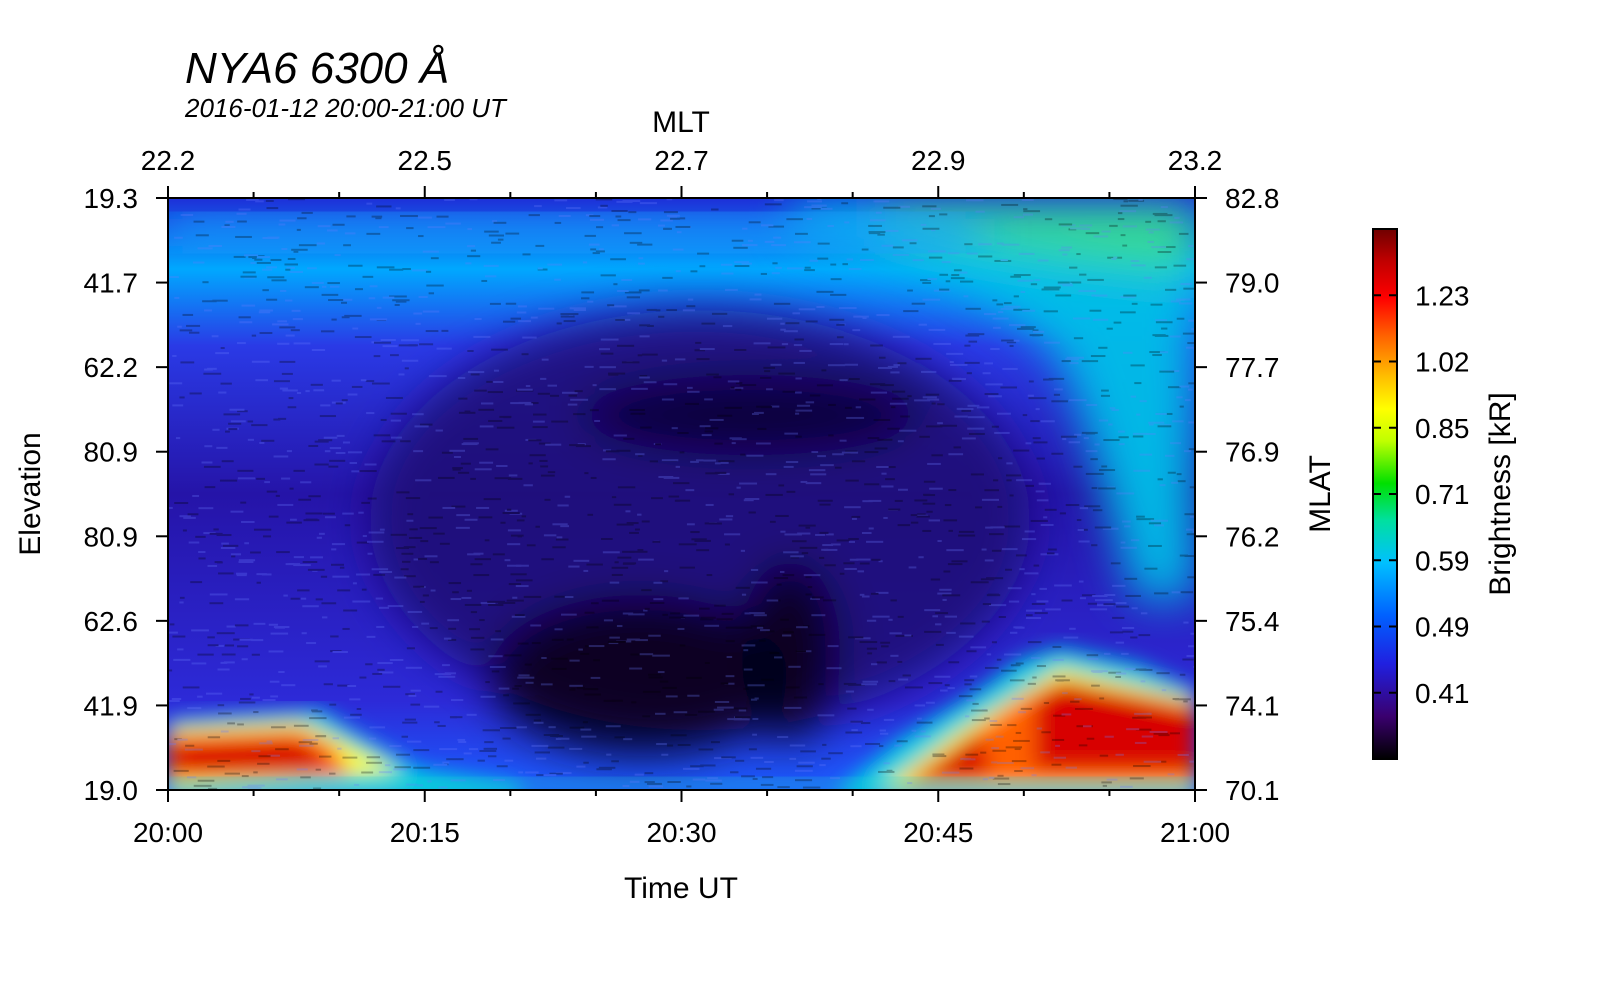  What do you see at coordinates (168, 160) in the screenshot?
I see `top-tick-label: 22.2` at bounding box center [168, 160].